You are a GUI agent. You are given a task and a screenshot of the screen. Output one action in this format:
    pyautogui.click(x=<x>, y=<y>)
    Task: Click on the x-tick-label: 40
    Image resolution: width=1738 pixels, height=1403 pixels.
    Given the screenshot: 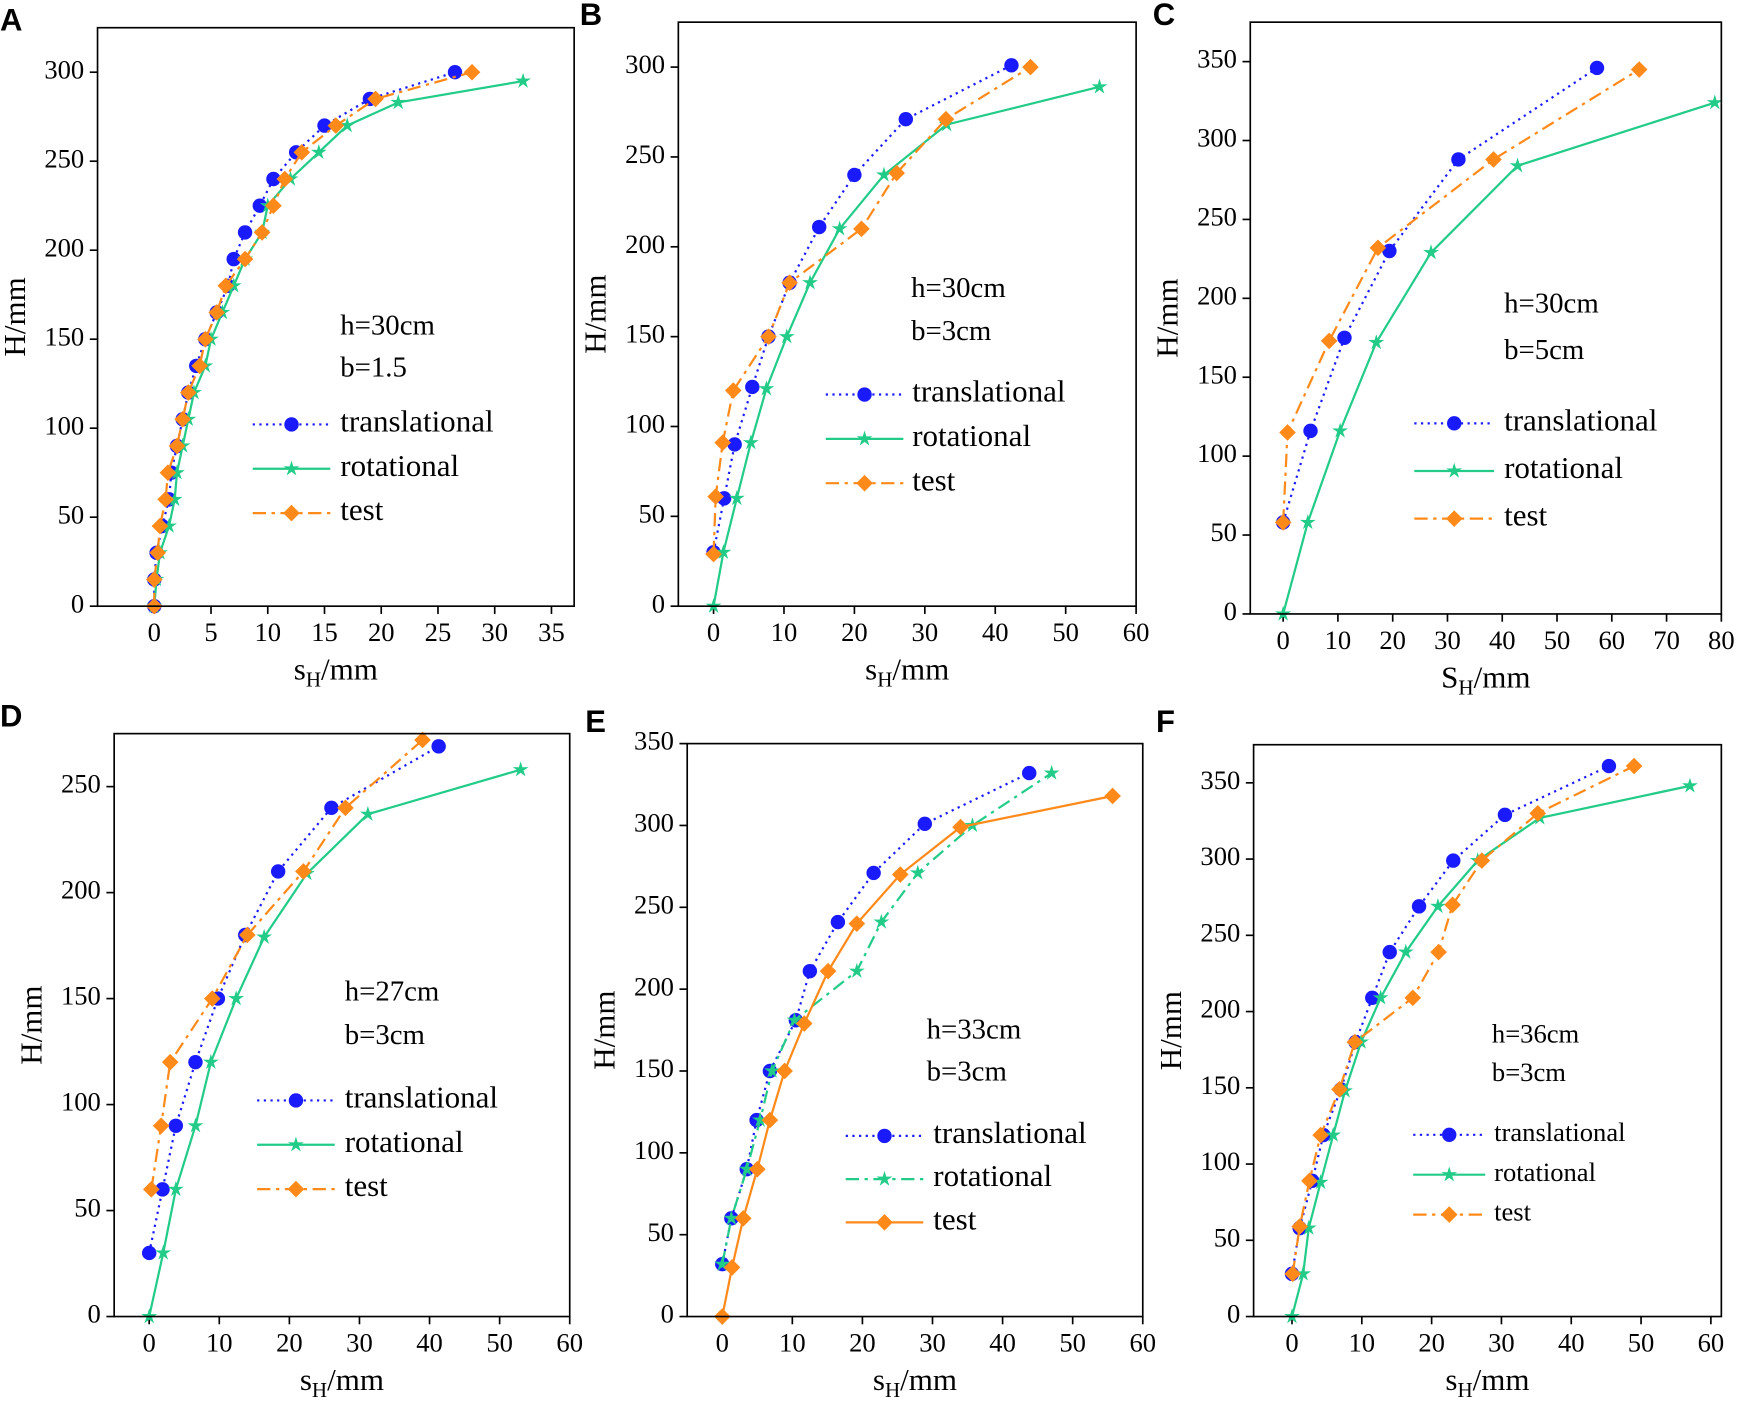 What is the action you would take?
    pyautogui.click(x=995, y=632)
    